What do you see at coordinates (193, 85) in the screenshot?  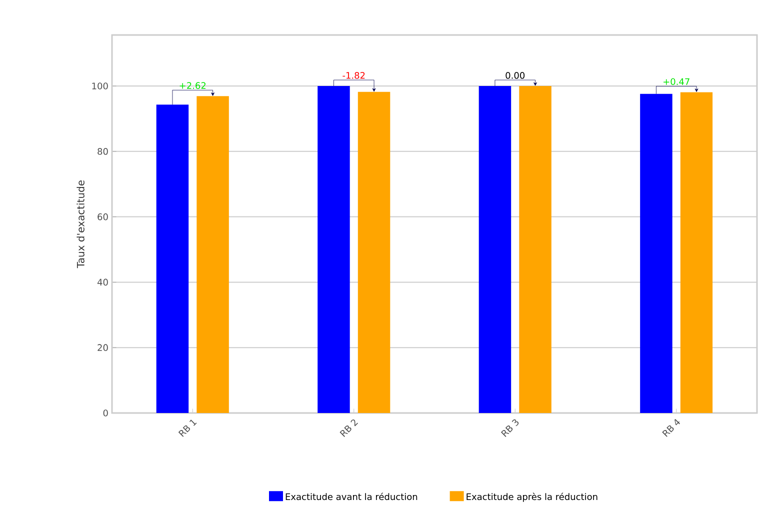 I see `annotation: +2.62` at bounding box center [193, 85].